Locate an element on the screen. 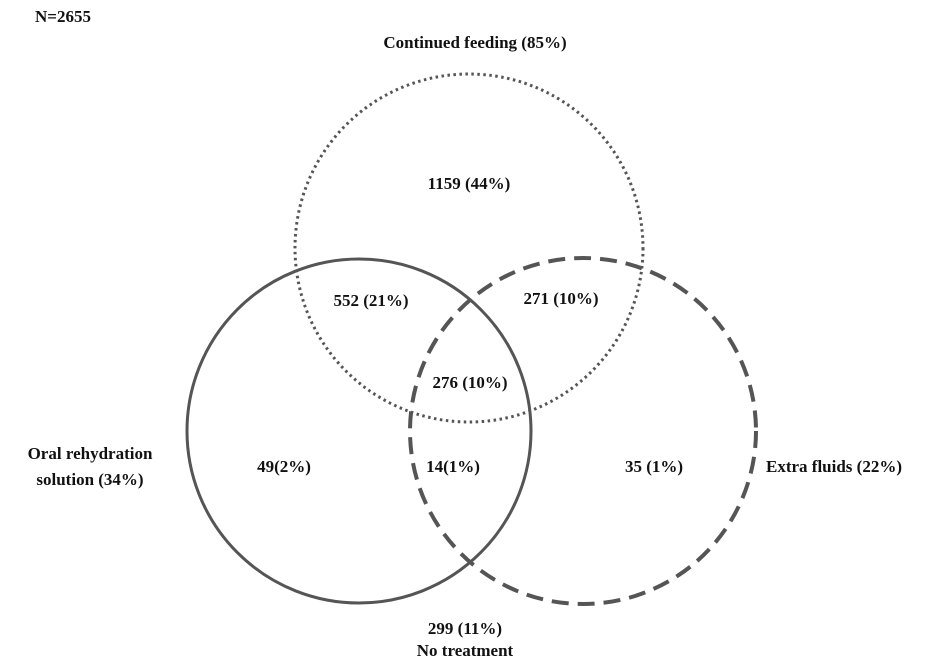  no-treatment-label: No treatment is located at coordinates (465, 650).